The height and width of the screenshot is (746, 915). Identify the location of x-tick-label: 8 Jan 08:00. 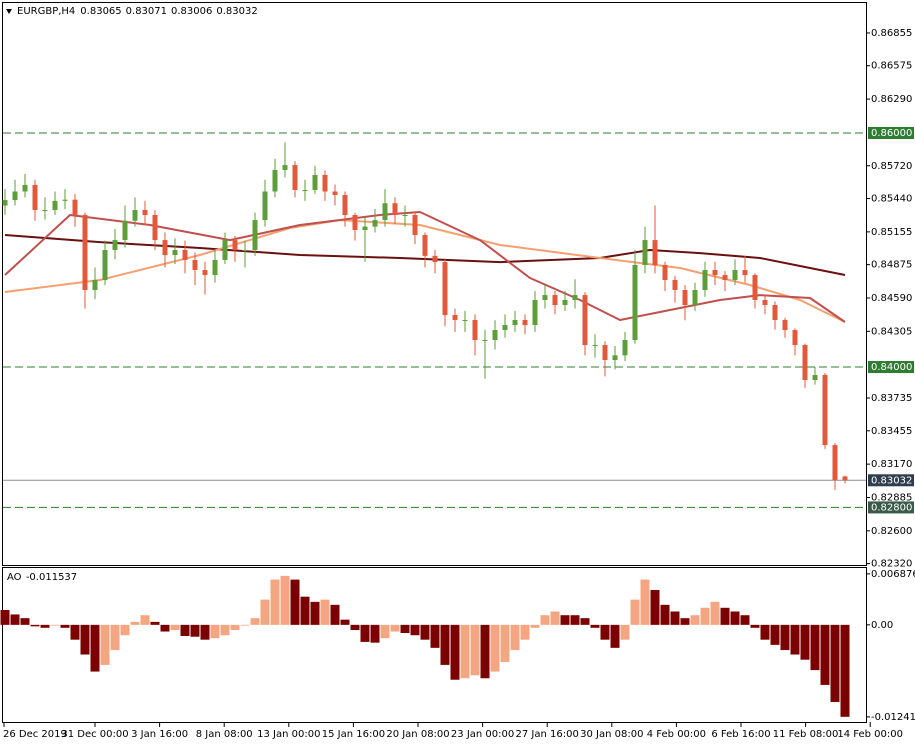
(224, 734).